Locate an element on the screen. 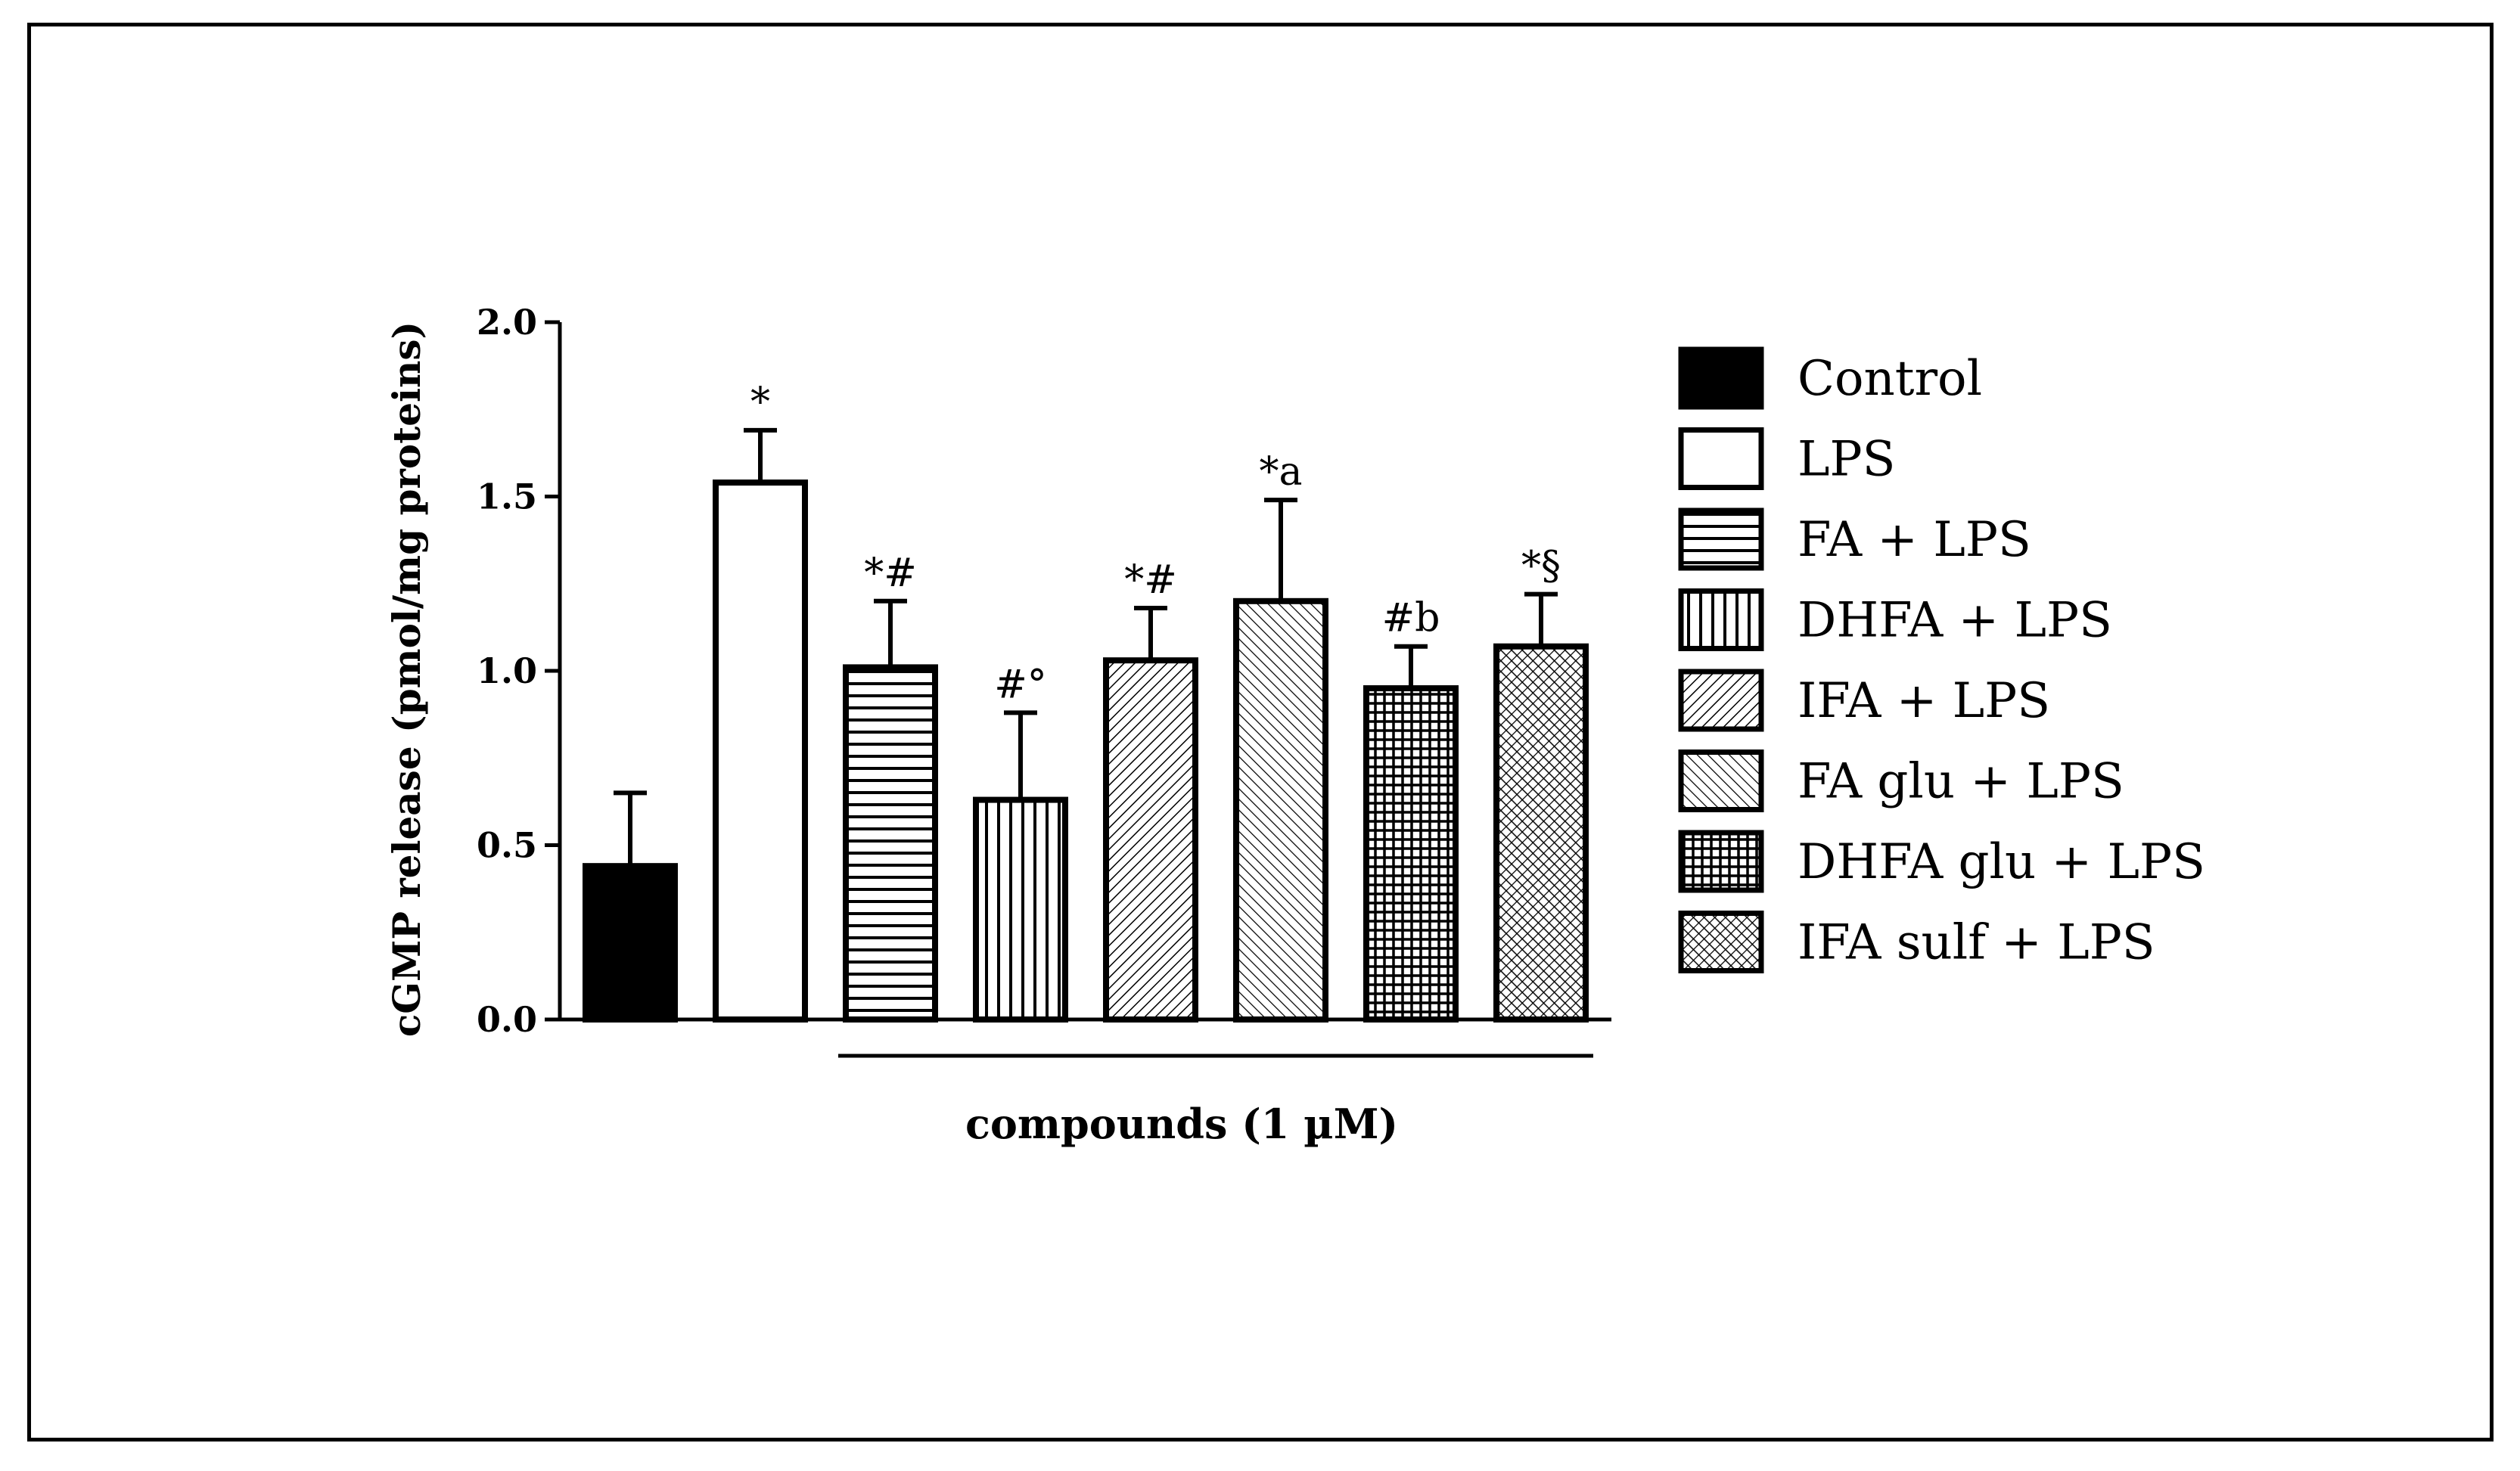  y-tick-label: 0.5 is located at coordinates (507, 846).